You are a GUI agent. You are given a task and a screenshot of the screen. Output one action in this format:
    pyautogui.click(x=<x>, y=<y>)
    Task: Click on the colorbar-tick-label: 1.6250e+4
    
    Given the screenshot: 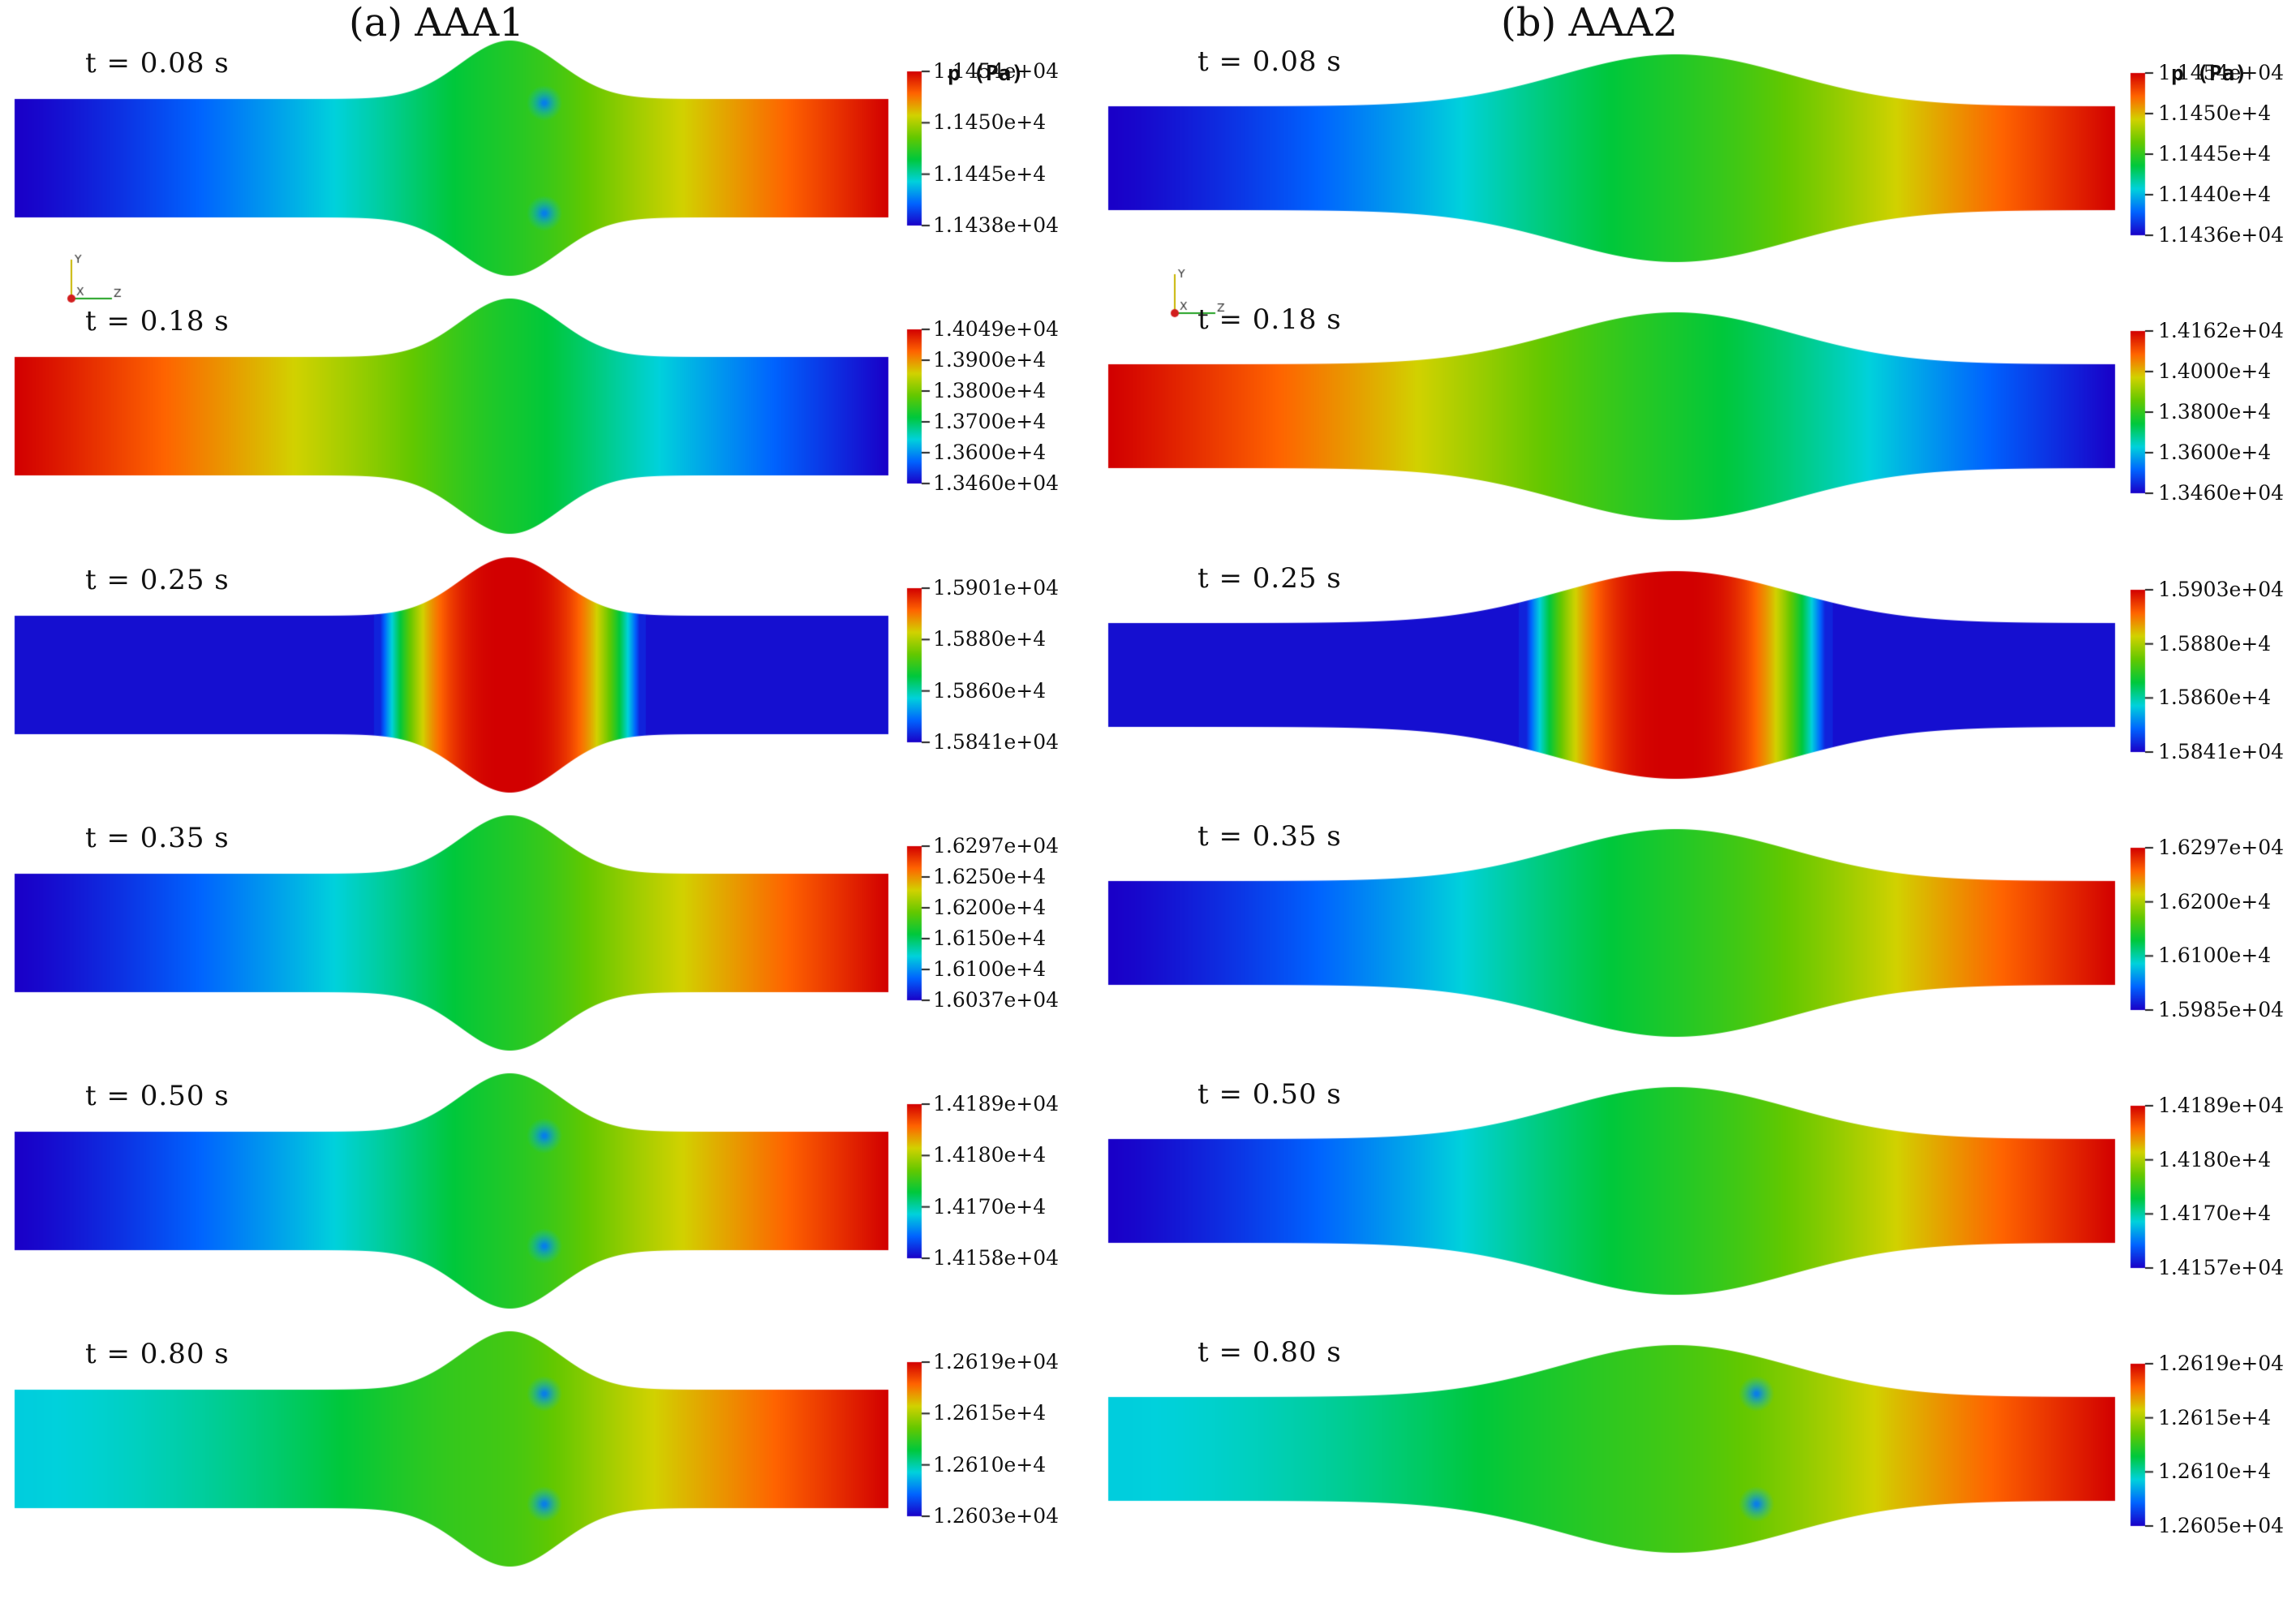 What is the action you would take?
    pyautogui.click(x=990, y=876)
    